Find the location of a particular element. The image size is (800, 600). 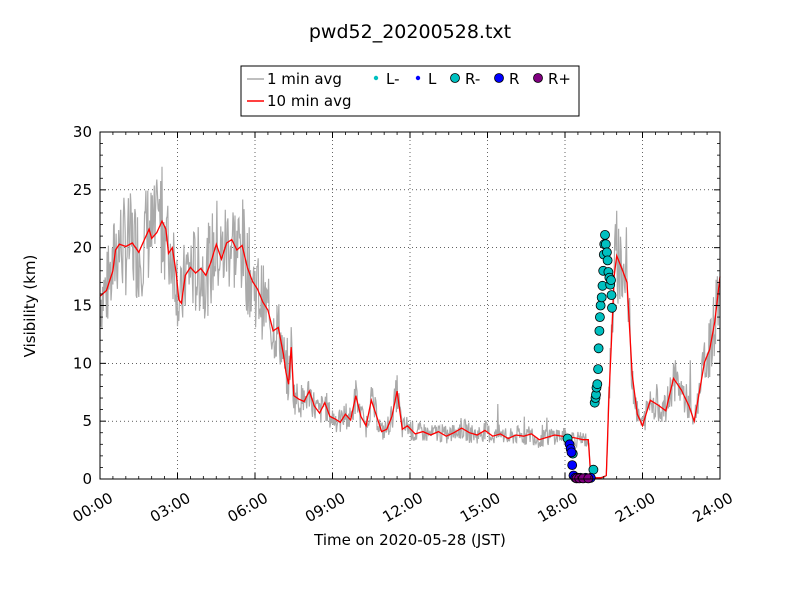

y-tick-label: 5 is located at coordinates (87, 421).